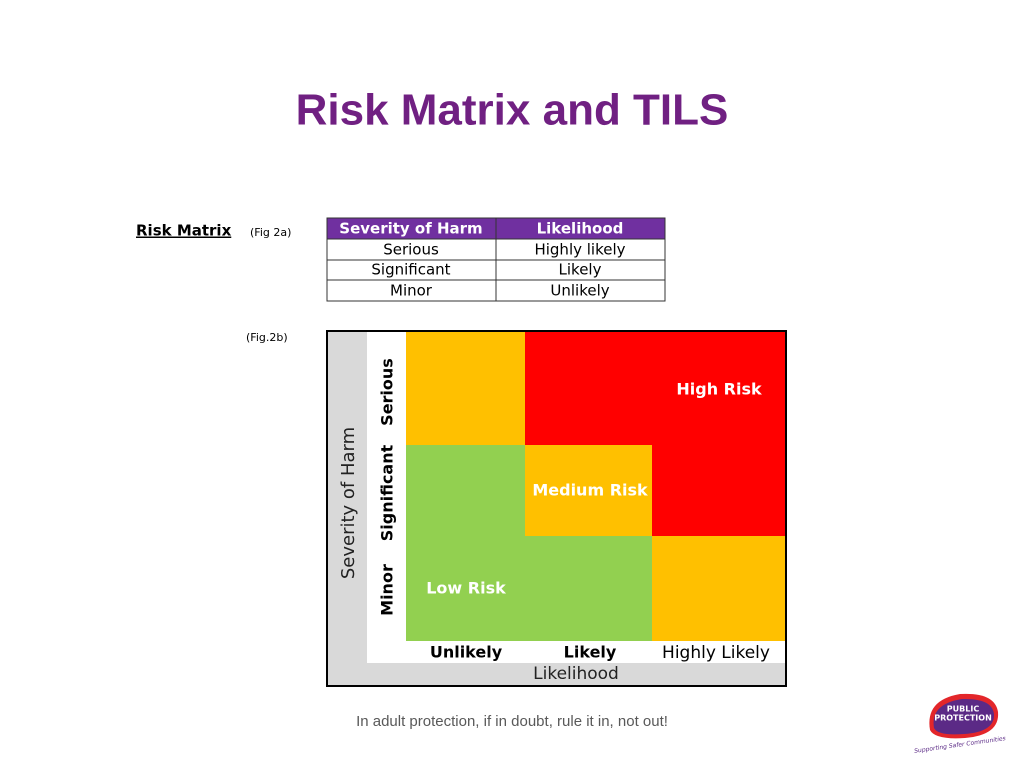  Describe the element at coordinates (387, 492) in the screenshot. I see `row-label: Significant` at that location.